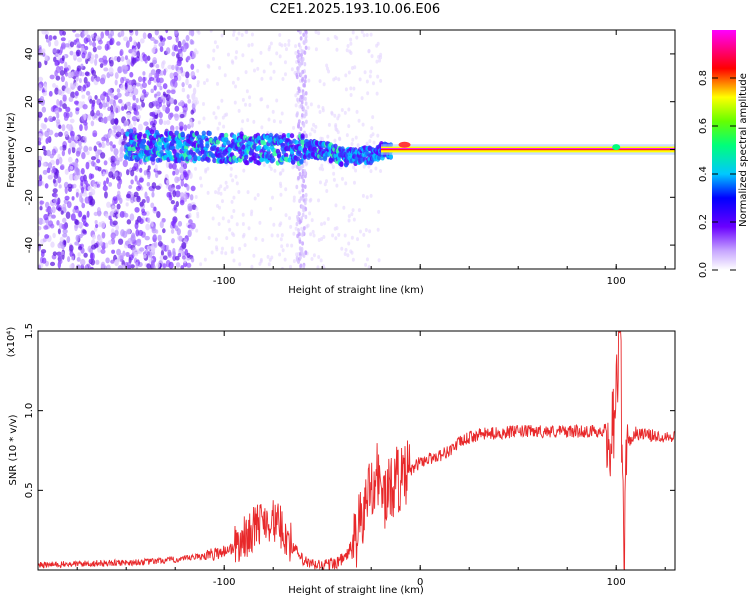 The image size is (750, 600). What do you see at coordinates (355, 9) in the screenshot?
I see `page-title: C2E1.2025.193.10.06.E06` at bounding box center [355, 9].